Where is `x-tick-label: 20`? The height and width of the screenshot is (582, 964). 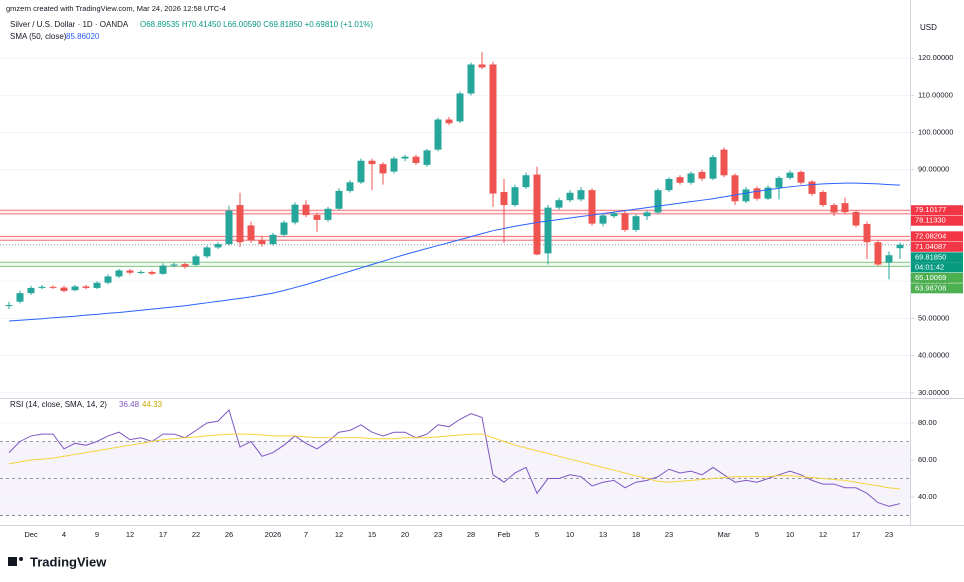
x-tick-label: 20 is located at coordinates (405, 534).